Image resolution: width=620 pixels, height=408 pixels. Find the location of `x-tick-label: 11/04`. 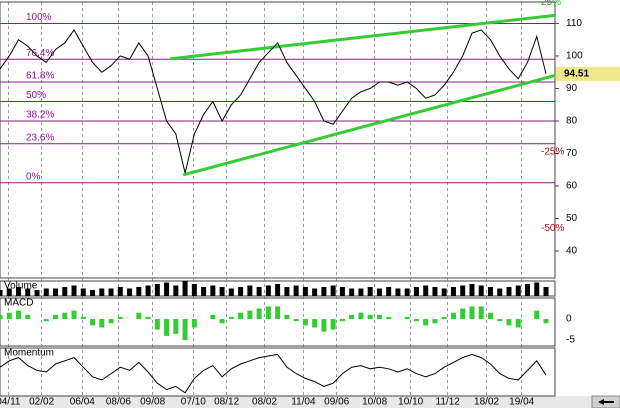

x-tick-label: 11/04 is located at coordinates (303, 402).